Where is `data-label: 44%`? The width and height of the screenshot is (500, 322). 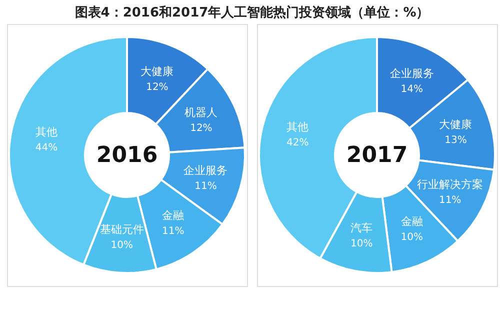 data-label: 44% is located at coordinates (46, 148).